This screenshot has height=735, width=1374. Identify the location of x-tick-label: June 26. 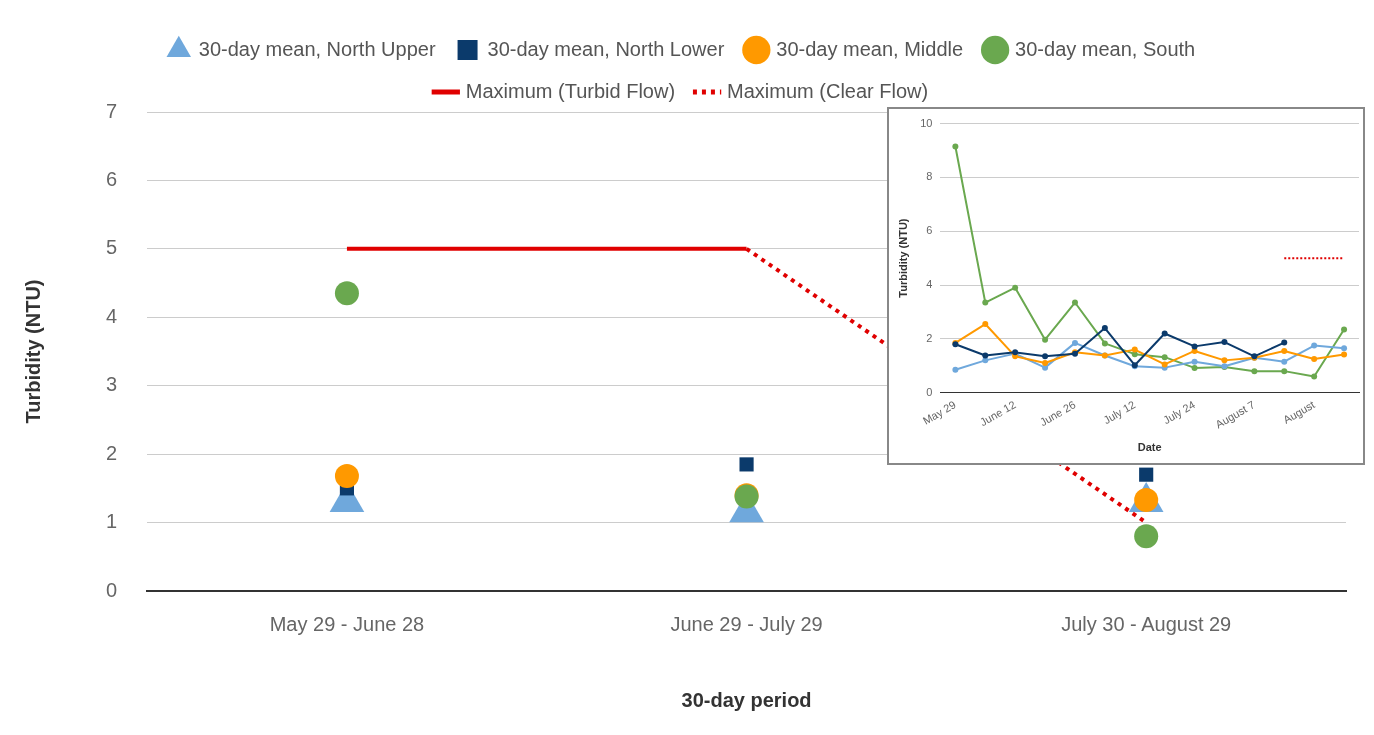
(1057, 413).